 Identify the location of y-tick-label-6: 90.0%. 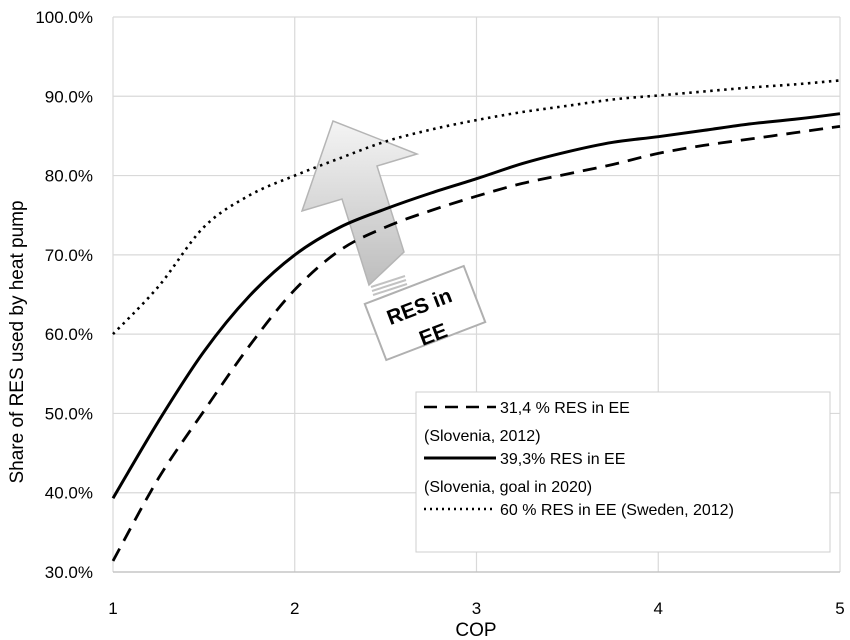
(69, 96).